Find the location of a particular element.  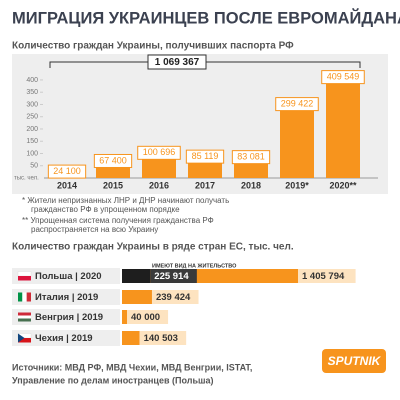

y-tick-label: Польша | 2020 is located at coordinates (68, 276).